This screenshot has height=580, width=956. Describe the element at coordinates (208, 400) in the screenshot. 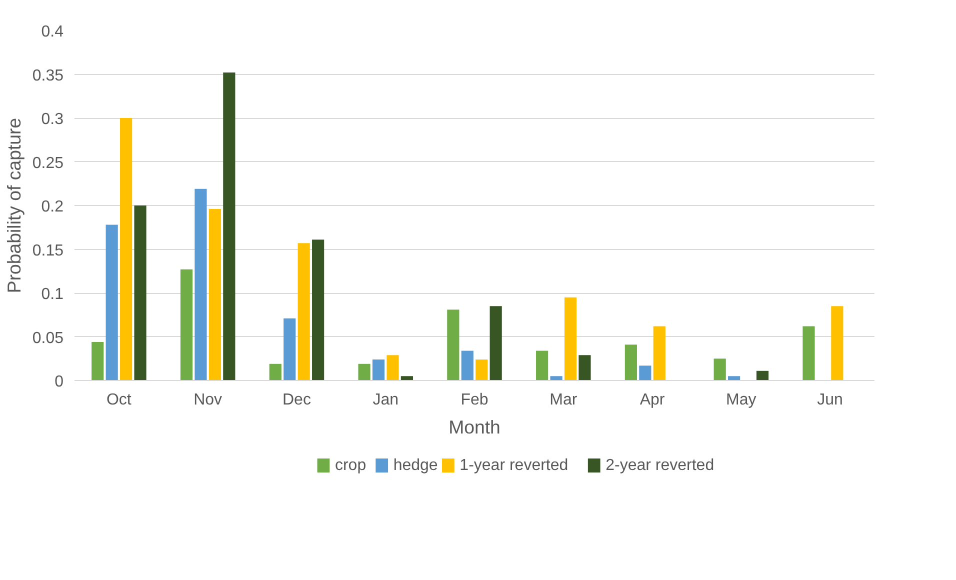

I see `x-tick-label: Nov` at that location.